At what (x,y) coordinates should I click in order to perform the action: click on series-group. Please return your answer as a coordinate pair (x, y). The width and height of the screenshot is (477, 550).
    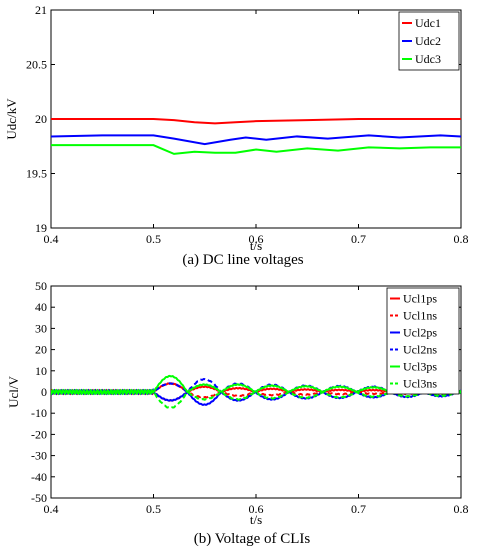
    Looking at the image, I should click on (256, 136).